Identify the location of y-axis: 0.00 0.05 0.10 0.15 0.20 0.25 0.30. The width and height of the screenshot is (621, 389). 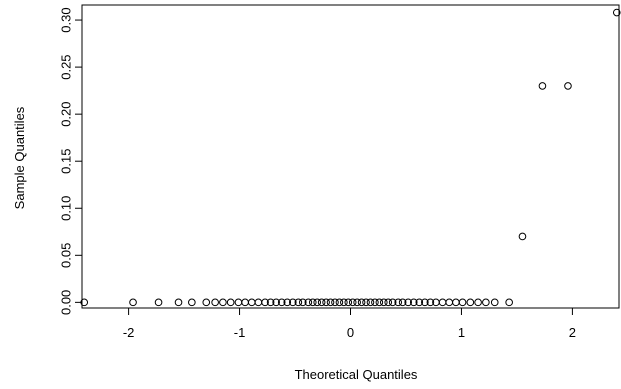
(71, 161).